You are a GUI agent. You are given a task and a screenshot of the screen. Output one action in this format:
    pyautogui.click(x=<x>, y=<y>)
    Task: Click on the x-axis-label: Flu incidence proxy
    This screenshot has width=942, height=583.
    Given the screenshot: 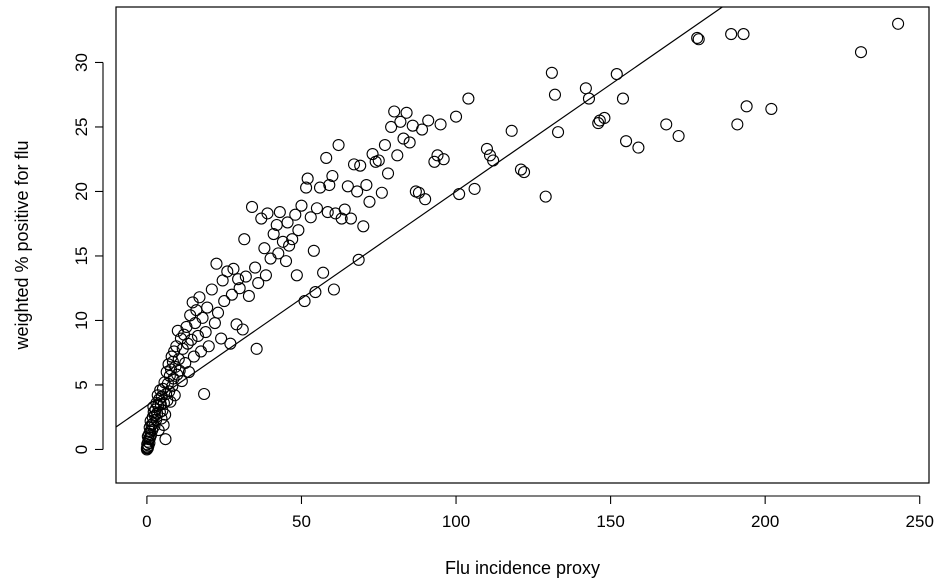 What is the action you would take?
    pyautogui.click(x=522, y=568)
    